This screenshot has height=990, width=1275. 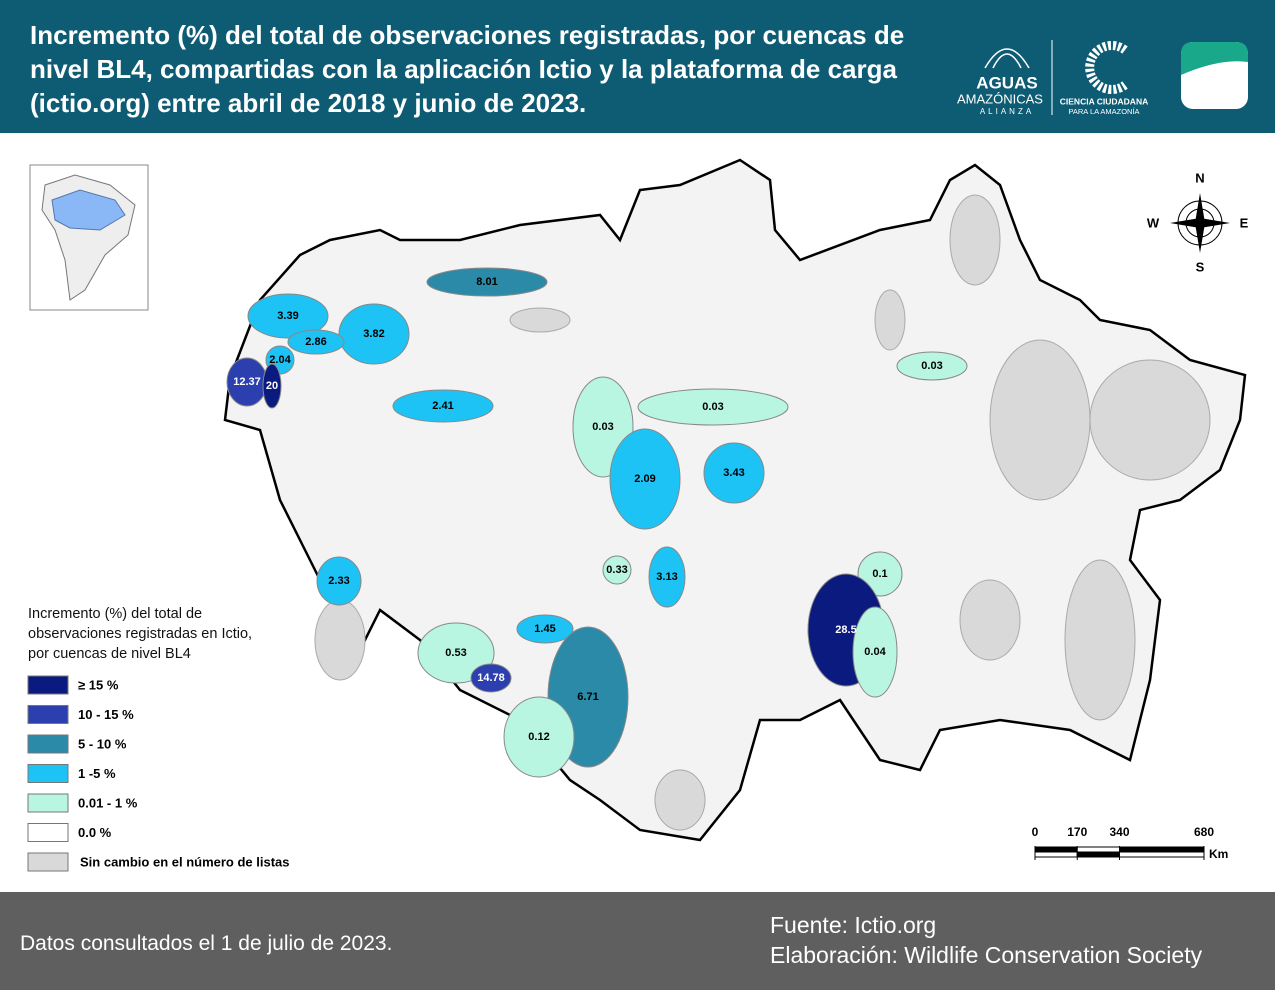 I want to click on region-label: 6.71, so click(x=587, y=697).